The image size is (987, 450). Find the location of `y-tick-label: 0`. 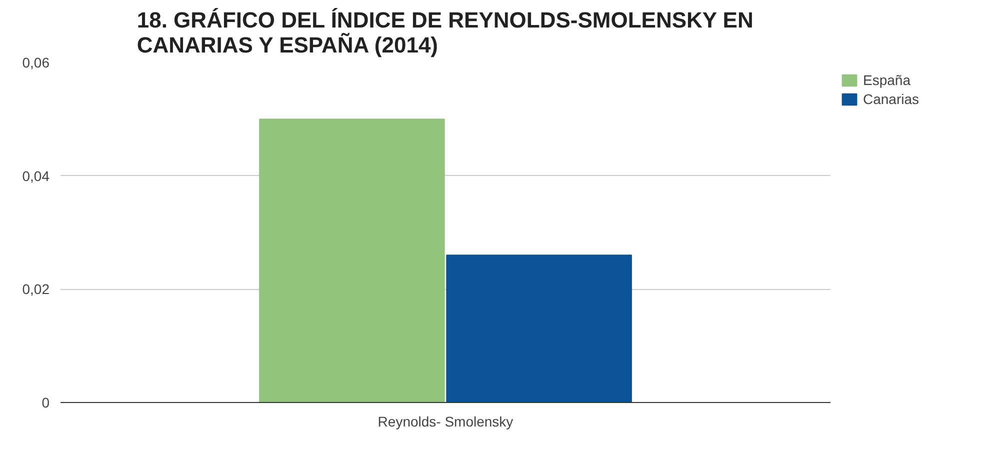

y-tick-label: 0 is located at coordinates (46, 402).